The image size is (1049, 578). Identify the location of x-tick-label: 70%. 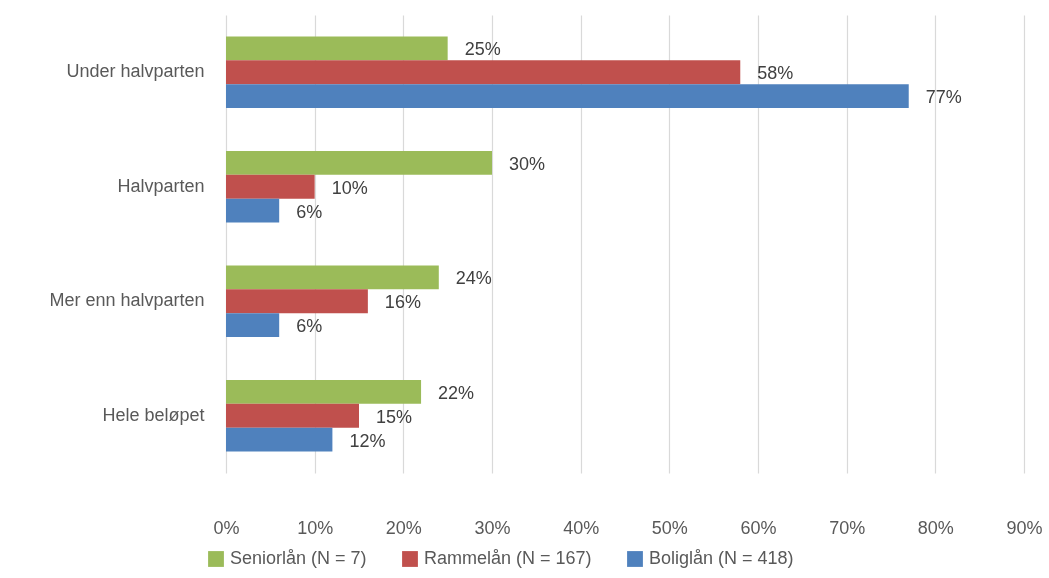
(847, 527).